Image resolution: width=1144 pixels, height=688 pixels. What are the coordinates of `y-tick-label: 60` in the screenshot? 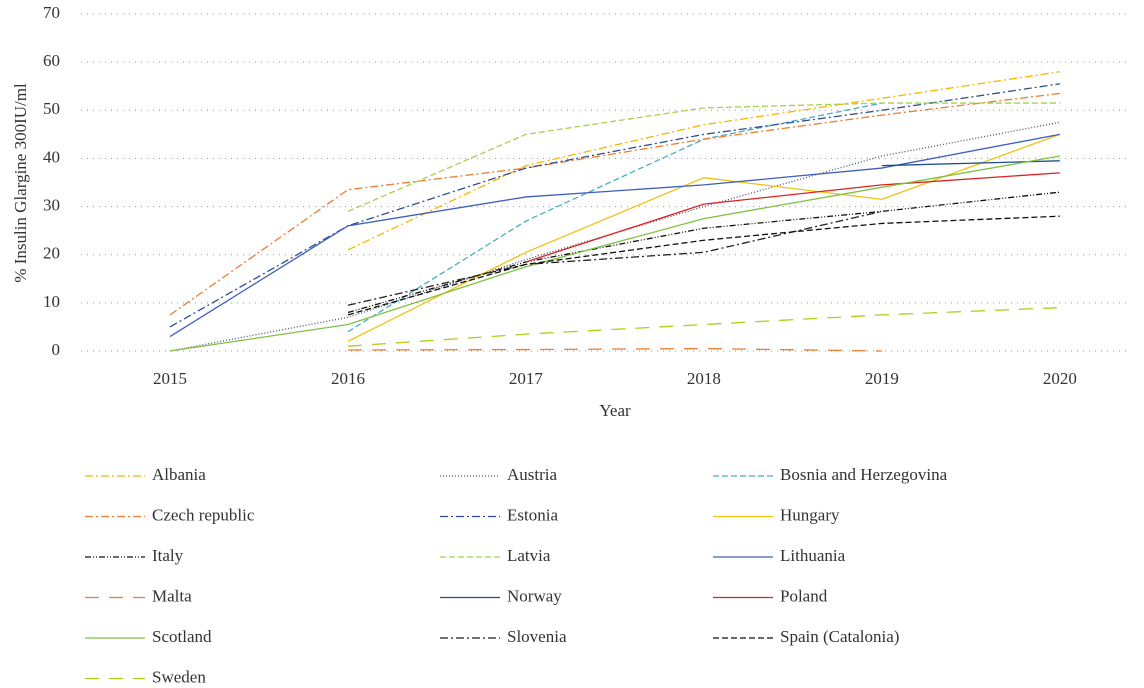 It's located at (51, 60).